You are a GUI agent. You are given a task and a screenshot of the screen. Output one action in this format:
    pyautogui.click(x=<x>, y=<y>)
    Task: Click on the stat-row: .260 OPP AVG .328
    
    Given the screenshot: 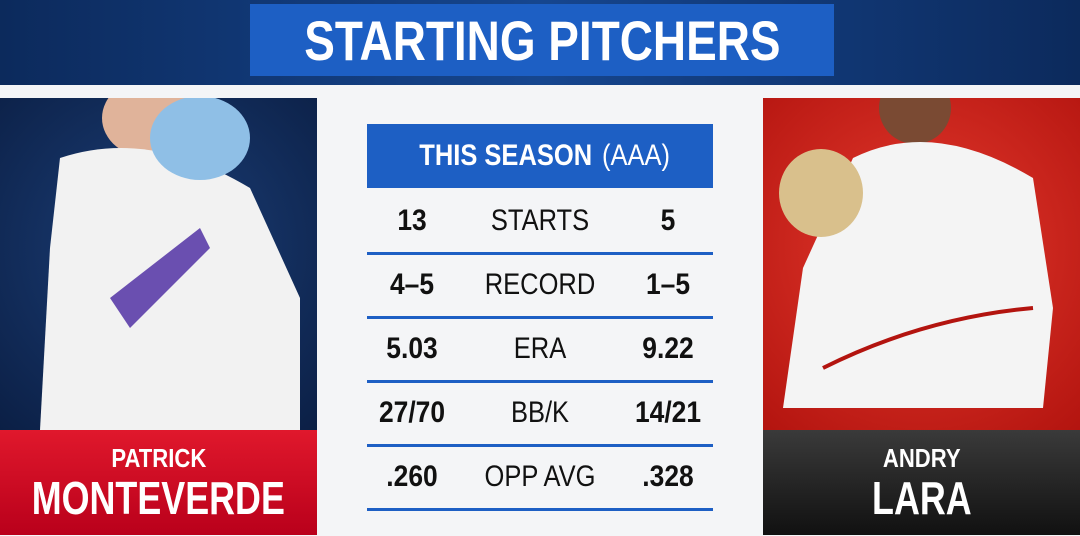 What is the action you would take?
    pyautogui.click(x=540, y=478)
    